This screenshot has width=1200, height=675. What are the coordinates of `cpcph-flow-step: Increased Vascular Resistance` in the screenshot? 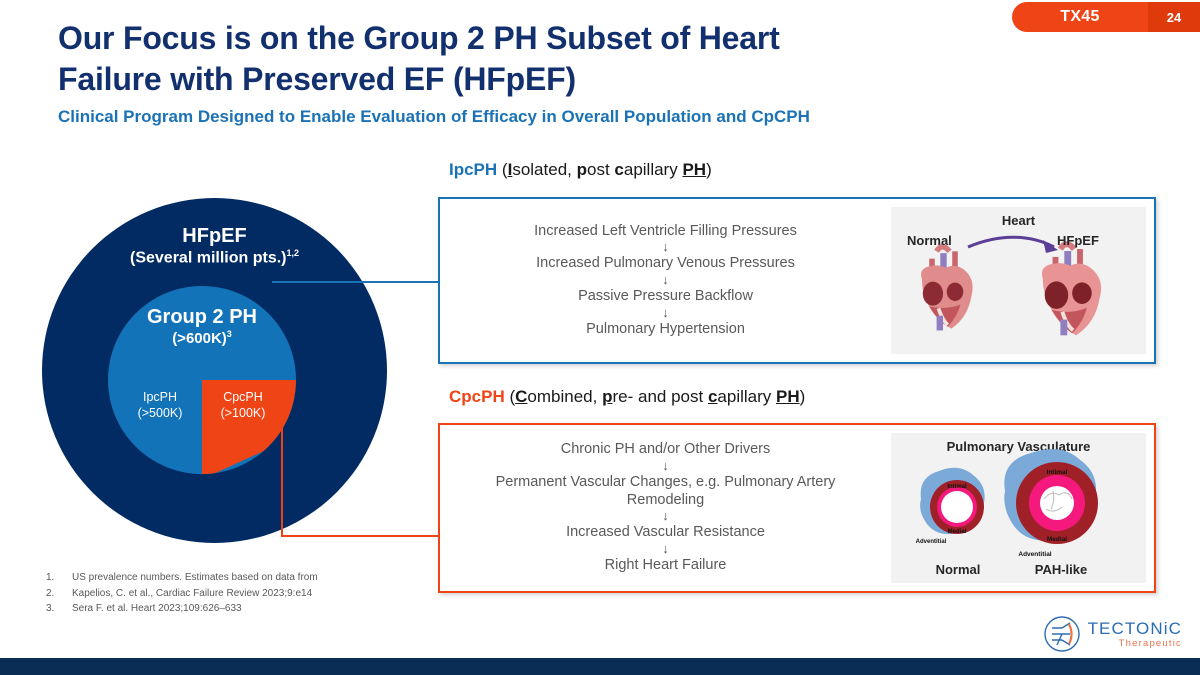 It's located at (665, 532).